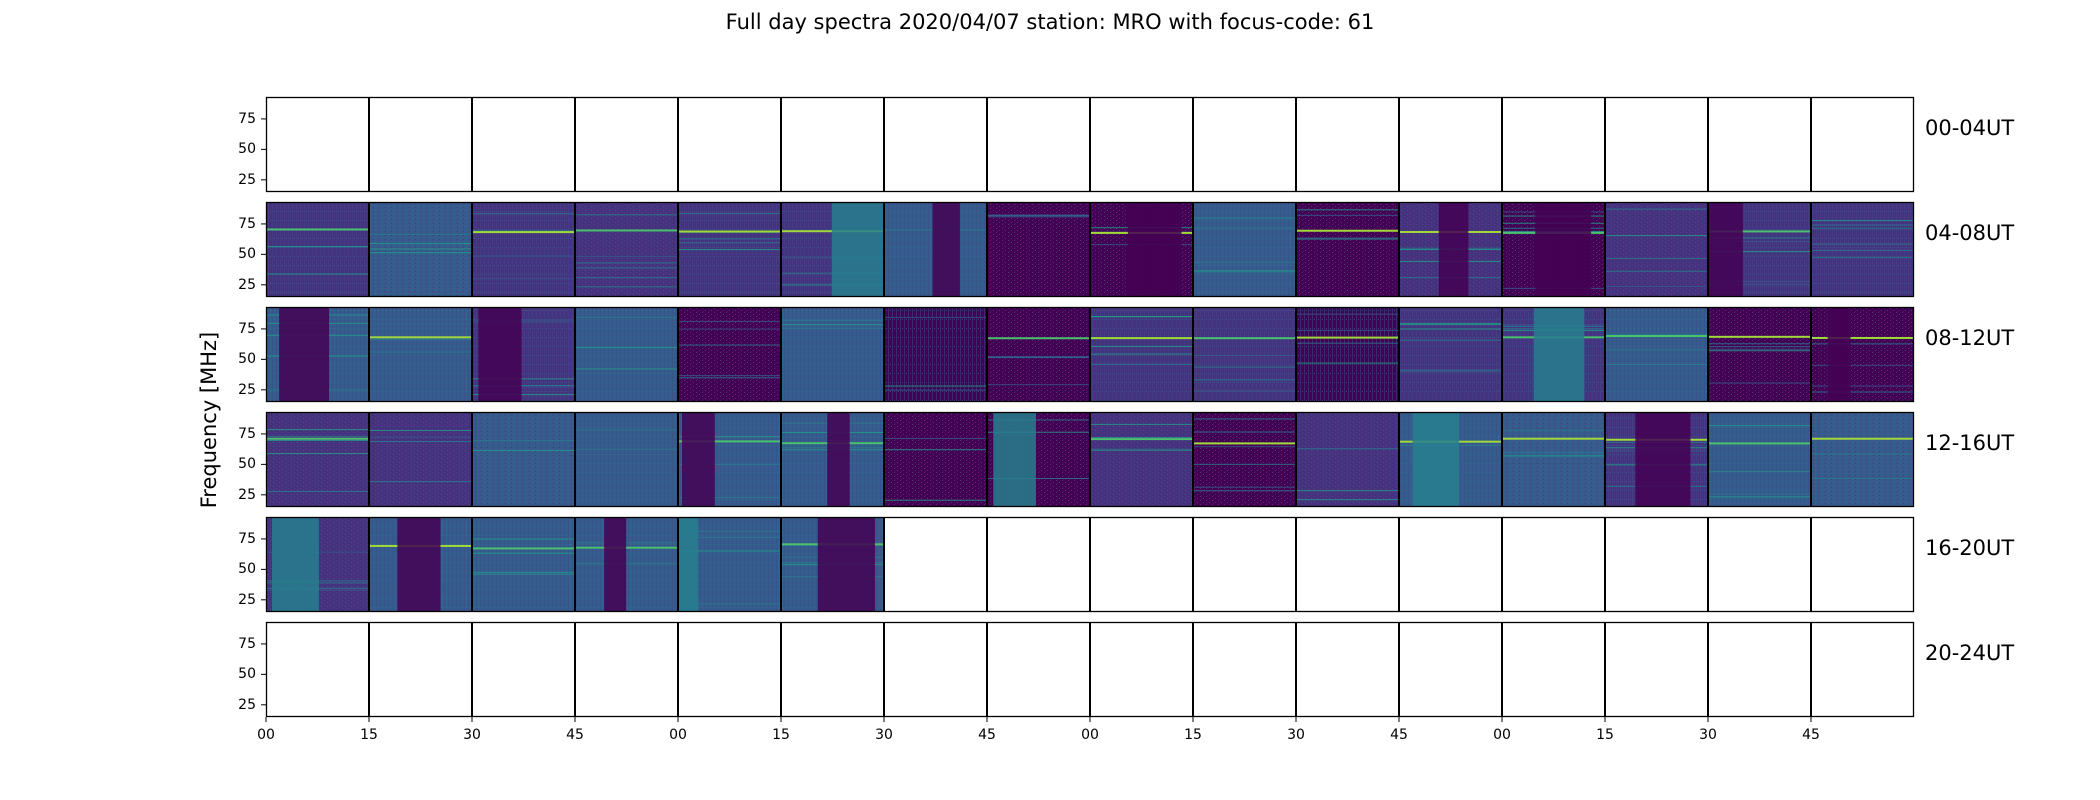 This screenshot has width=2100, height=800. Describe the element at coordinates (1399, 735) in the screenshot. I see `x-tick-label: 45` at that location.